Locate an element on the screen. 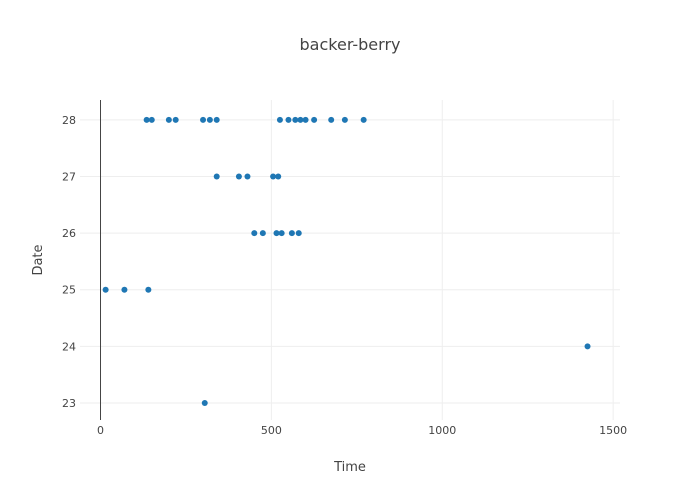 The width and height of the screenshot is (700, 500). y-tick-label: 25 is located at coordinates (69, 290).